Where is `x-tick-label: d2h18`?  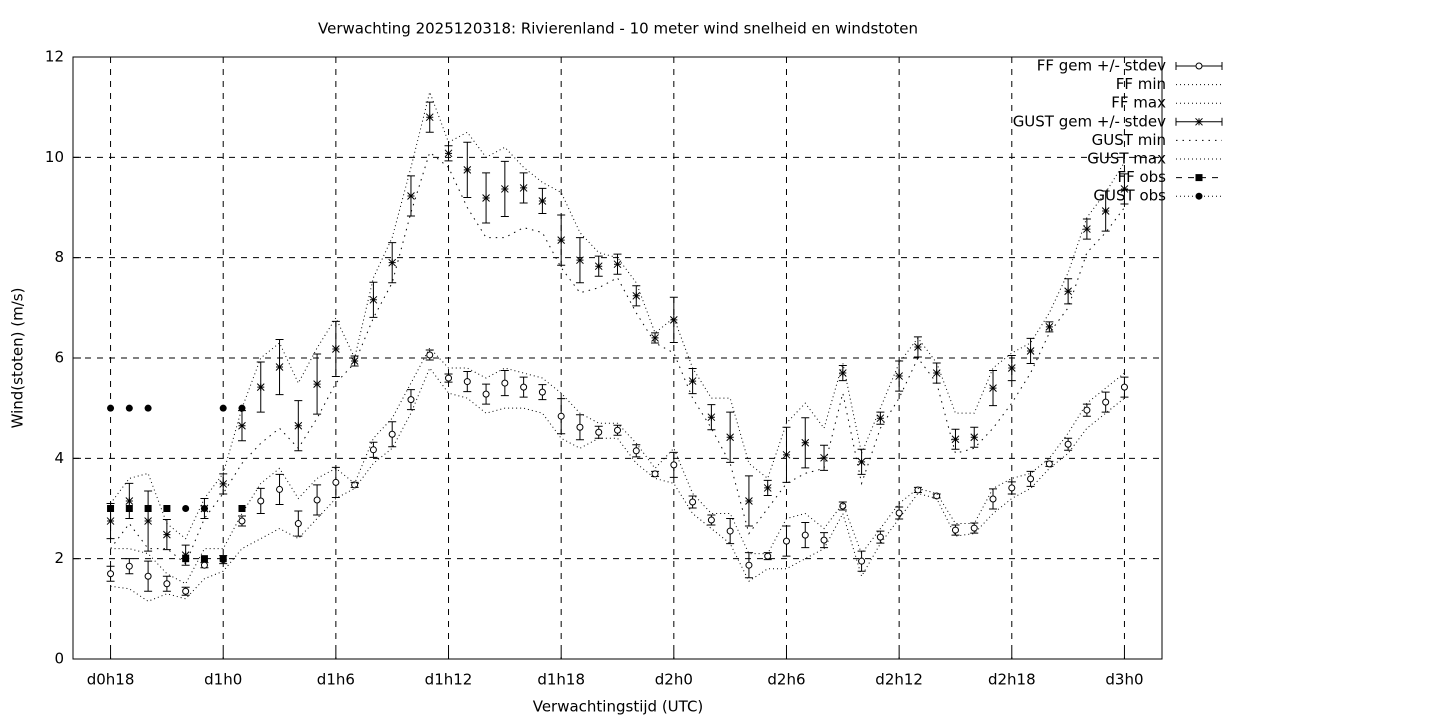
x-tick-label: d2h18 is located at coordinates (1012, 680).